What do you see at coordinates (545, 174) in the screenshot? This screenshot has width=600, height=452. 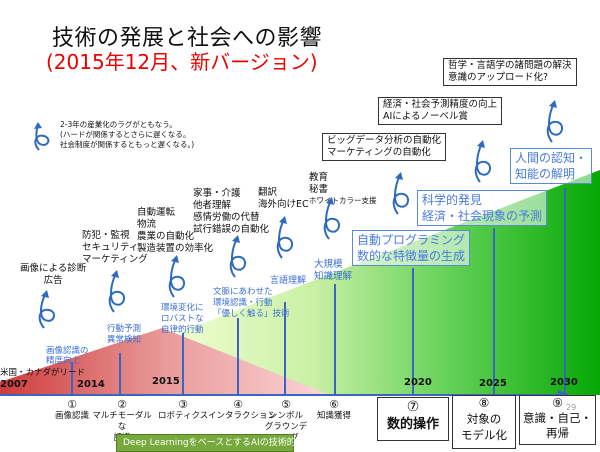 I see `tech-line: 知能の解明` at bounding box center [545, 174].